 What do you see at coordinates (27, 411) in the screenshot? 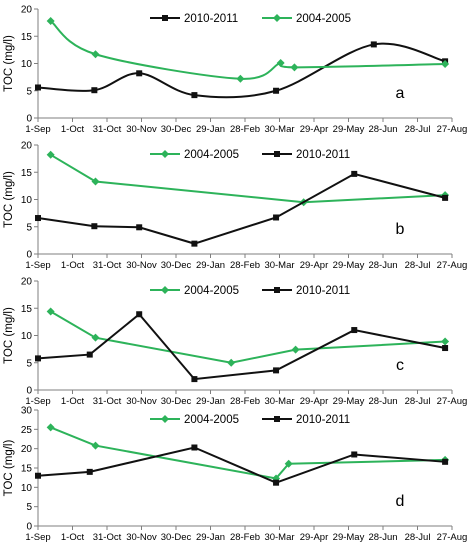
I see `y-tick-label: 30` at bounding box center [27, 411].